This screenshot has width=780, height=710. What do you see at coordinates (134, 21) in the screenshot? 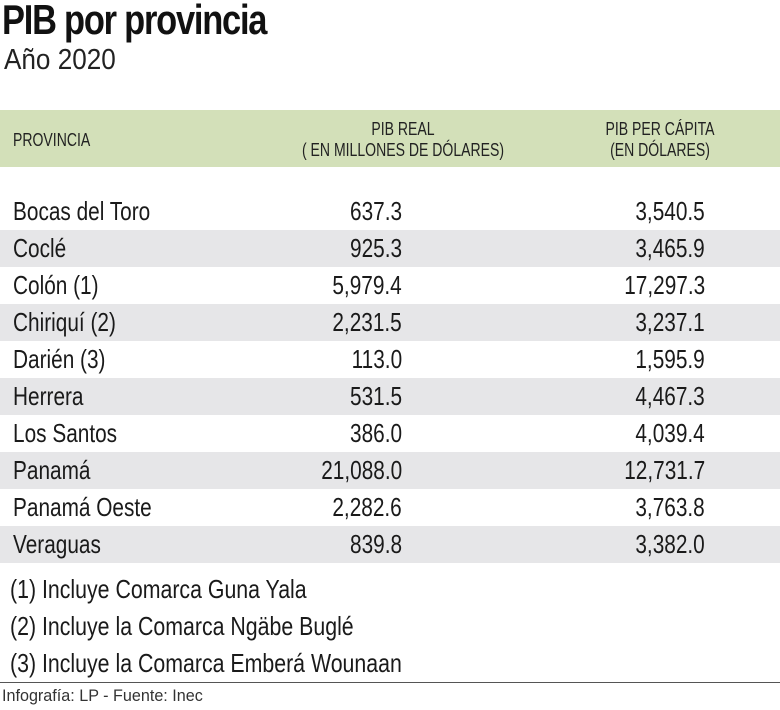
I see `page-title: PIB por provincia` at bounding box center [134, 21].